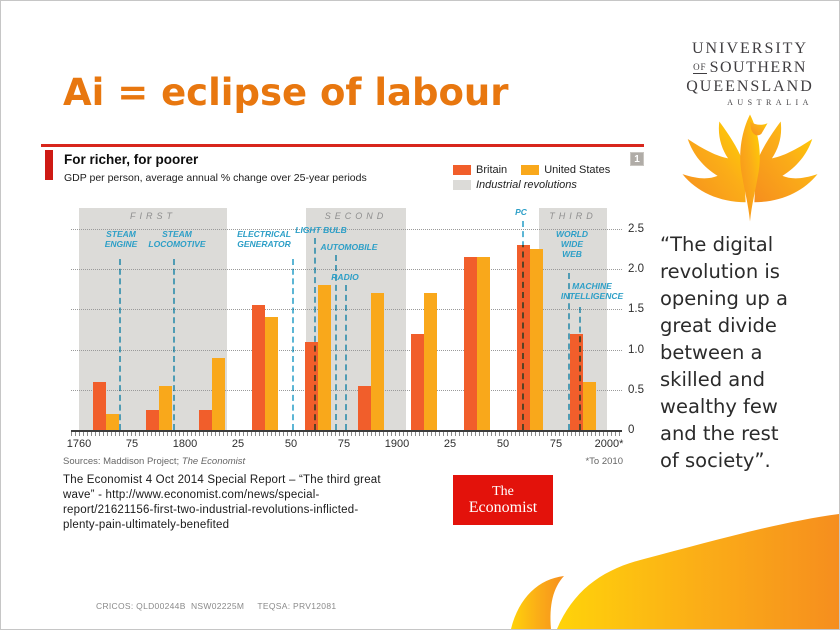 The width and height of the screenshot is (840, 630). What do you see at coordinates (346, 434) in the screenshot?
I see `x-axis-minor-ticks` at bounding box center [346, 434].